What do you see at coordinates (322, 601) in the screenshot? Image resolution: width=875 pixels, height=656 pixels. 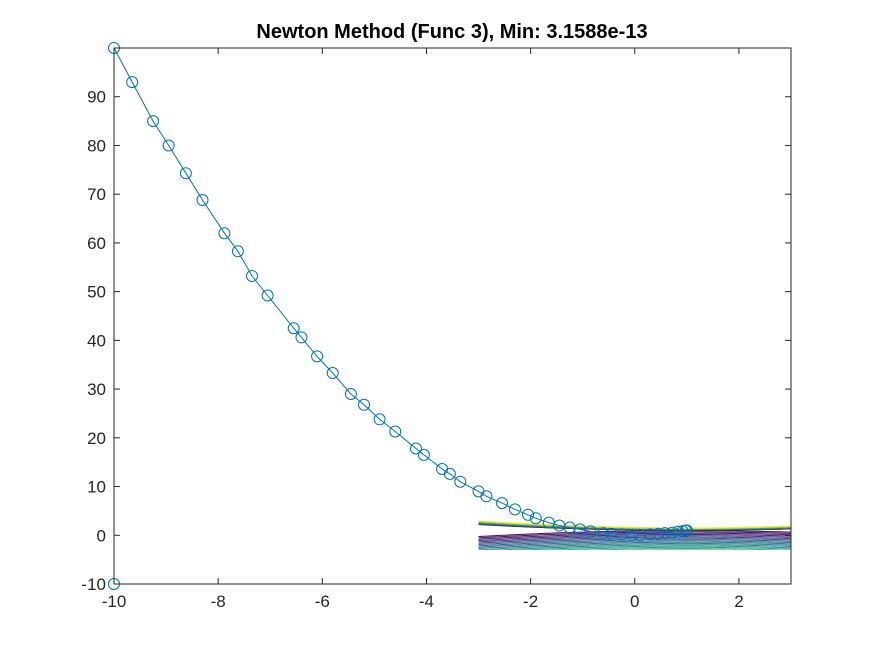 I see `x-tick-label: -6` at bounding box center [322, 601].